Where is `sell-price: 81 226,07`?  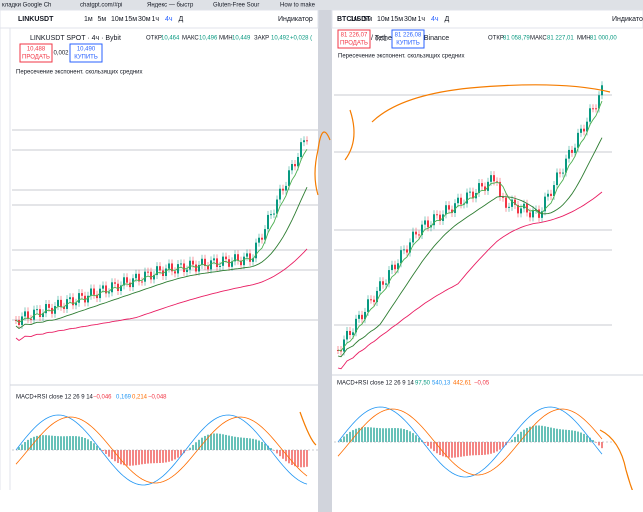 sell-price: 81 226,07 is located at coordinates (354, 36).